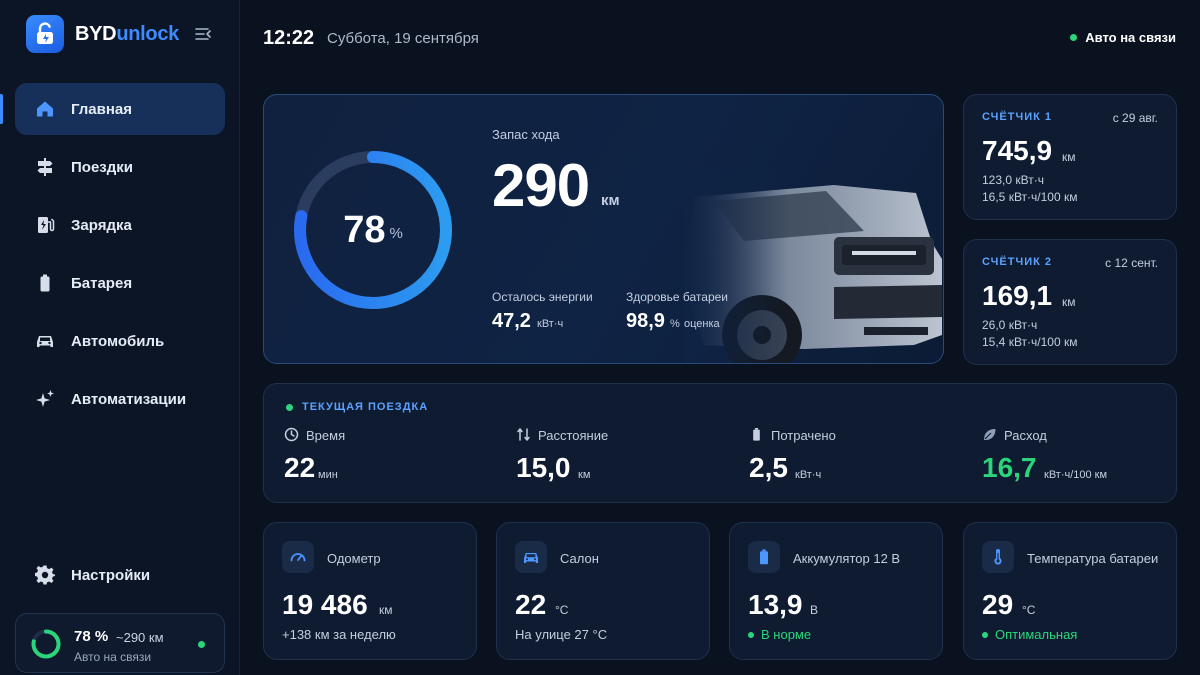 The height and width of the screenshot is (675, 1200). What do you see at coordinates (326, 435) in the screenshot?
I see `trip-metric-label: Время` at bounding box center [326, 435].